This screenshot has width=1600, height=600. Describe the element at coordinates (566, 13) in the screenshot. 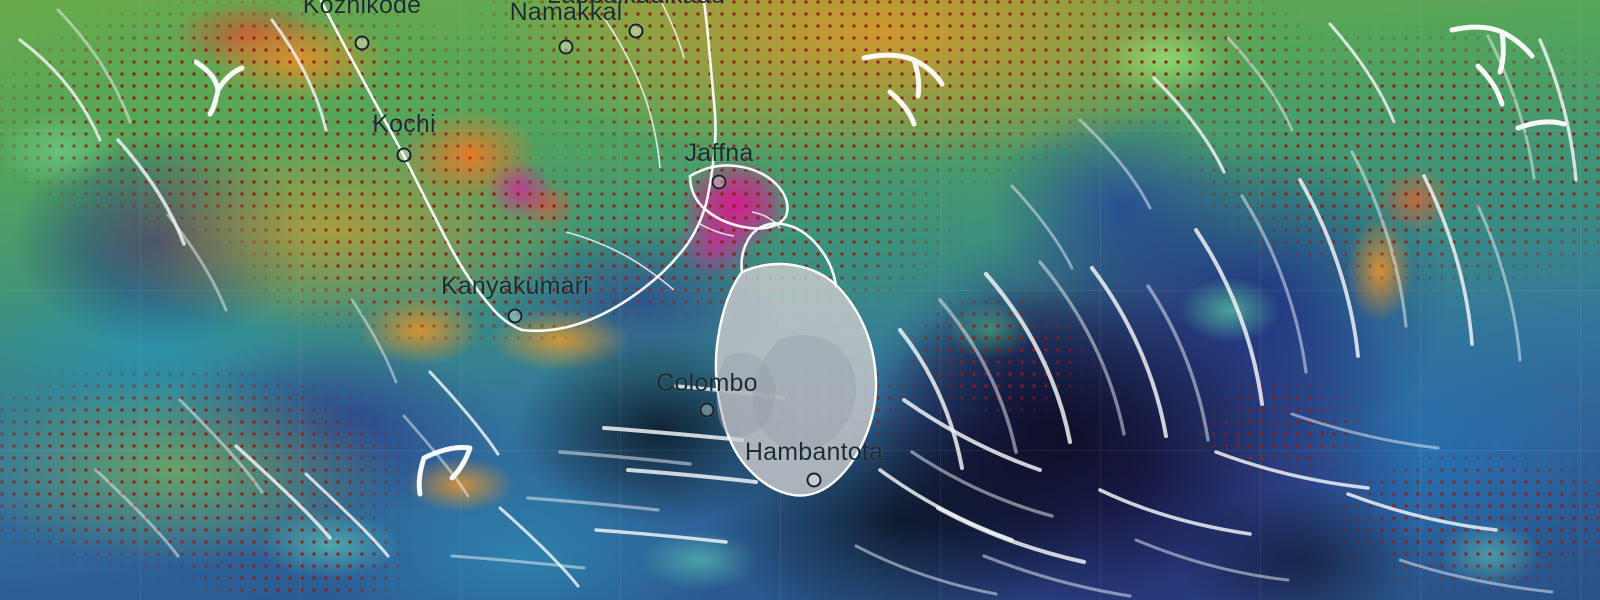

I see `city-label: Namakkal` at that location.